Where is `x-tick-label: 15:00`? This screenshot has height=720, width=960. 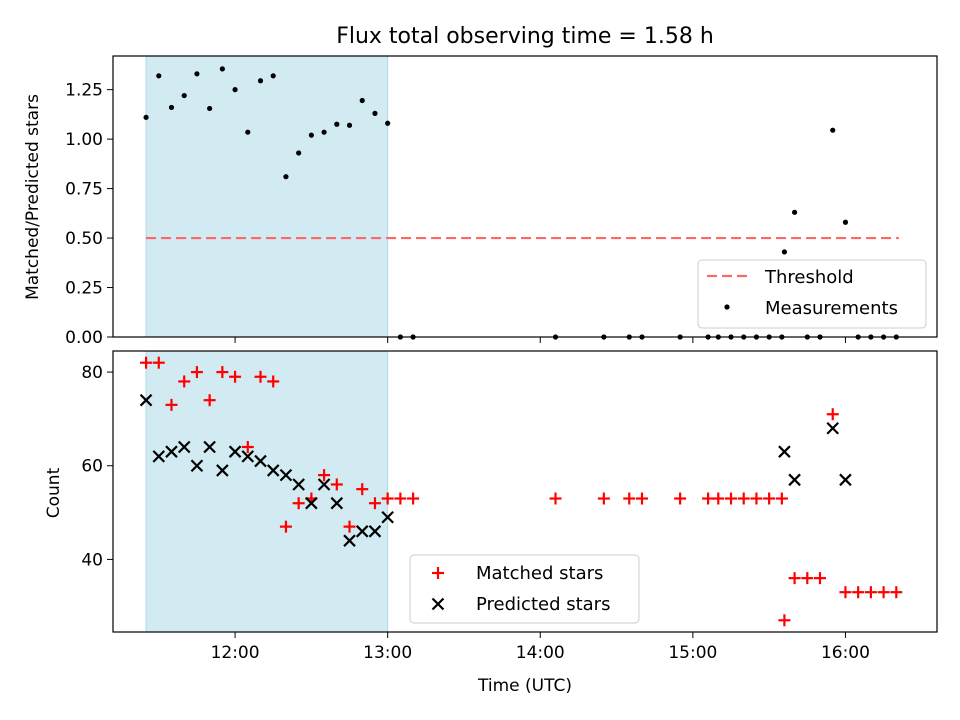
x-tick-label: 15:00 is located at coordinates (692, 653).